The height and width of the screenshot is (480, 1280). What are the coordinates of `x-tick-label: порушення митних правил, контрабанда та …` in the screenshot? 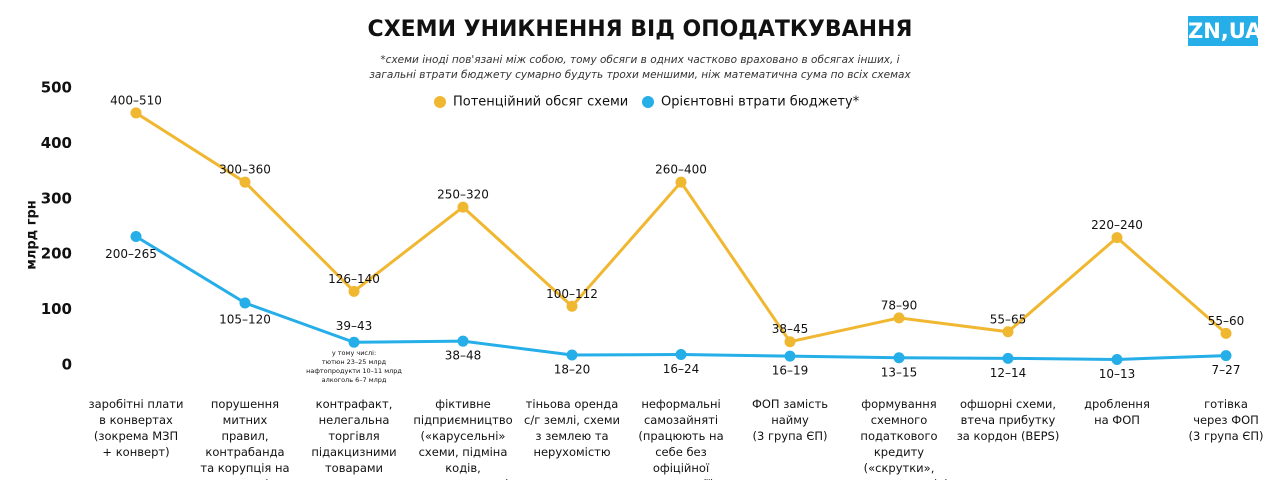 It's located at (245, 438).